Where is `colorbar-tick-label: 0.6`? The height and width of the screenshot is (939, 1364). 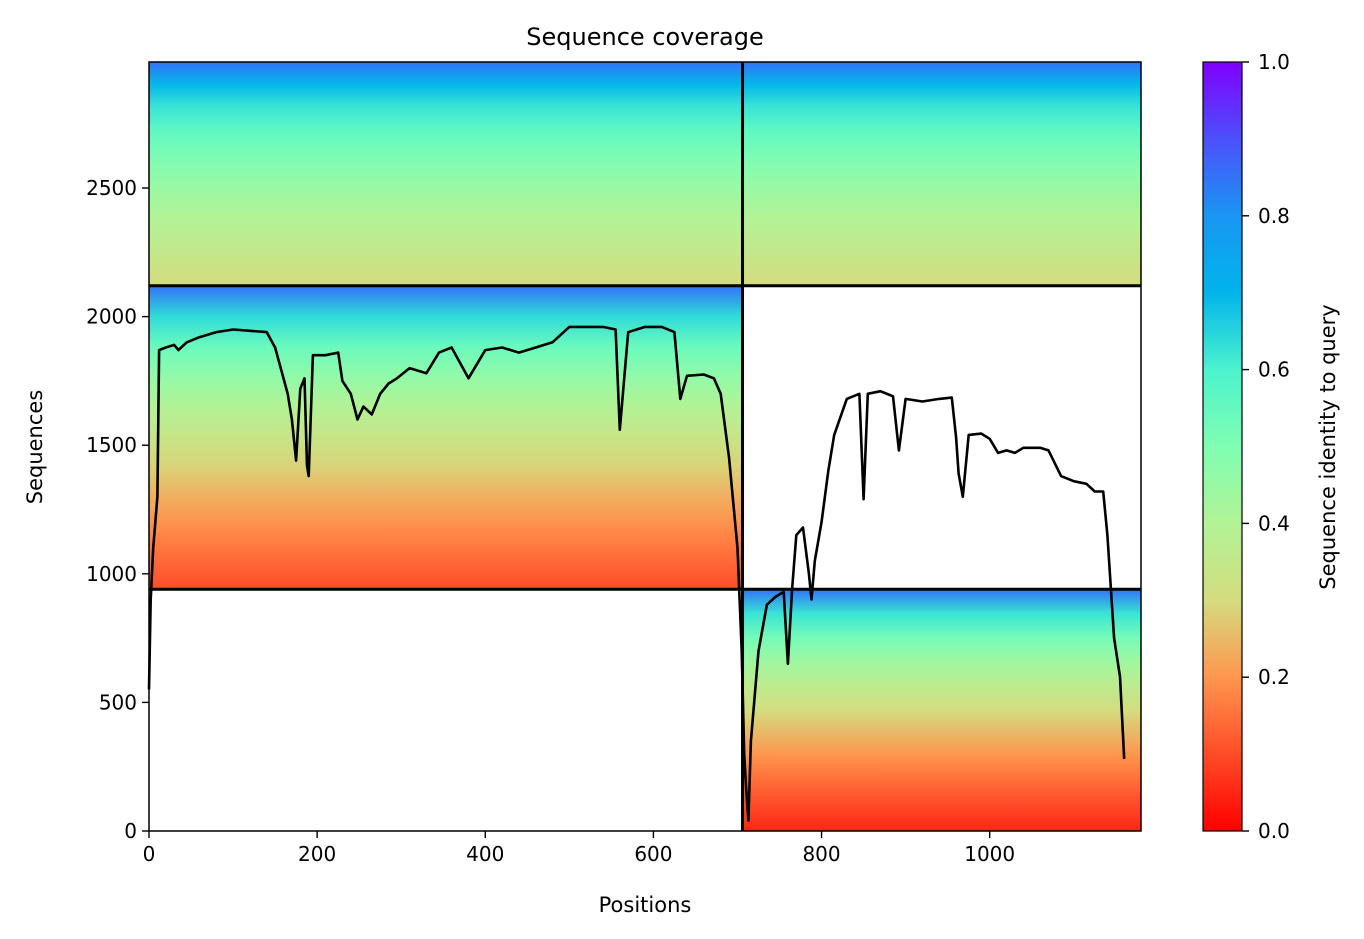
colorbar-tick-label: 0.6 is located at coordinates (1274, 370).